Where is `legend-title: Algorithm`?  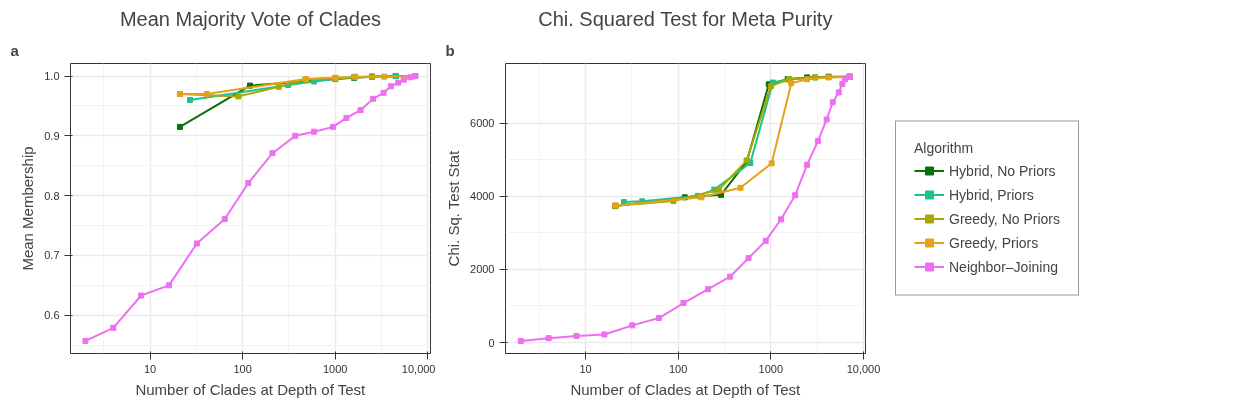 legend-title: Algorithm is located at coordinates (944, 147).